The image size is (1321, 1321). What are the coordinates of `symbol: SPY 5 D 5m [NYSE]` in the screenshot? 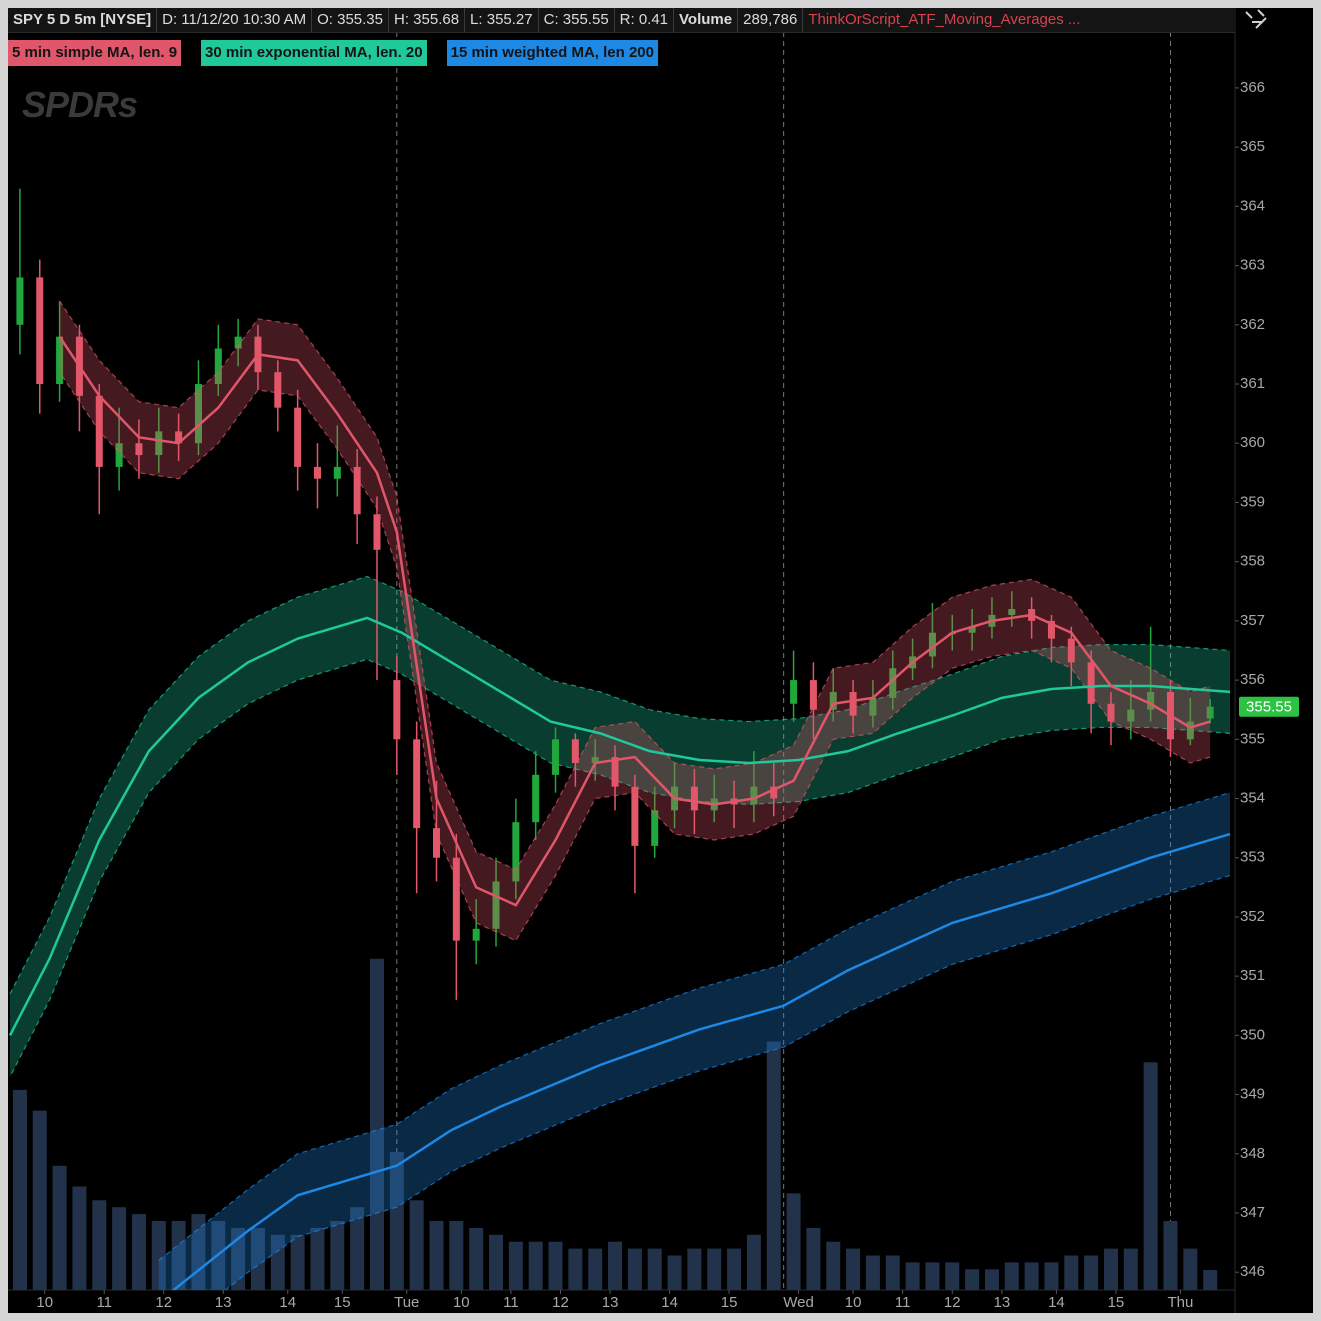 It's located at (83, 20).